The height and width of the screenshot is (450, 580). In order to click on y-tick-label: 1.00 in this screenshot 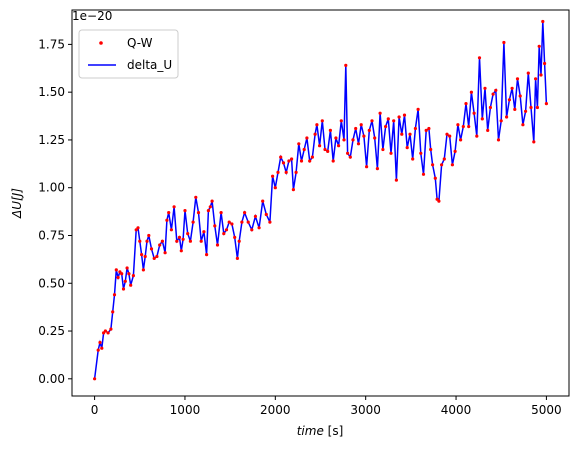, I will do `click(51, 188)`.